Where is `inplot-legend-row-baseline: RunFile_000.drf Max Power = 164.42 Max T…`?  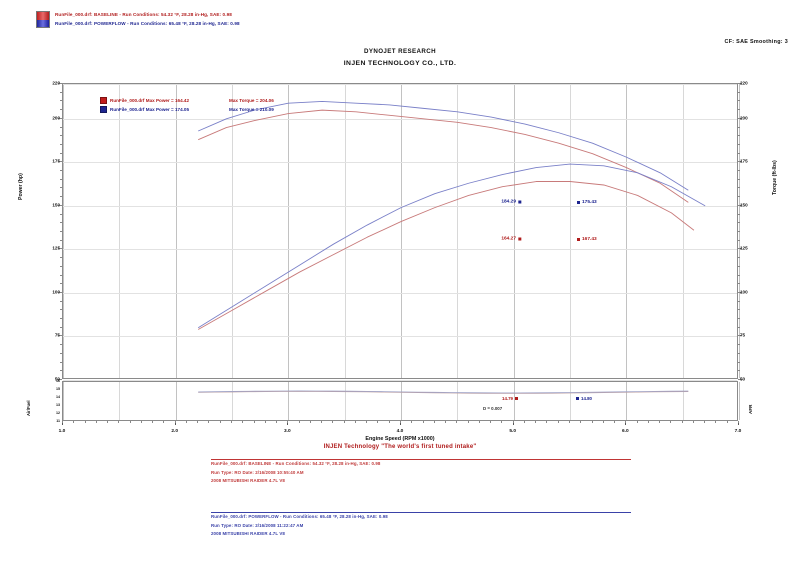 inplot-legend-row-baseline: RunFile_000.drf Max Power = 164.42 Max T… is located at coordinates (187, 100).